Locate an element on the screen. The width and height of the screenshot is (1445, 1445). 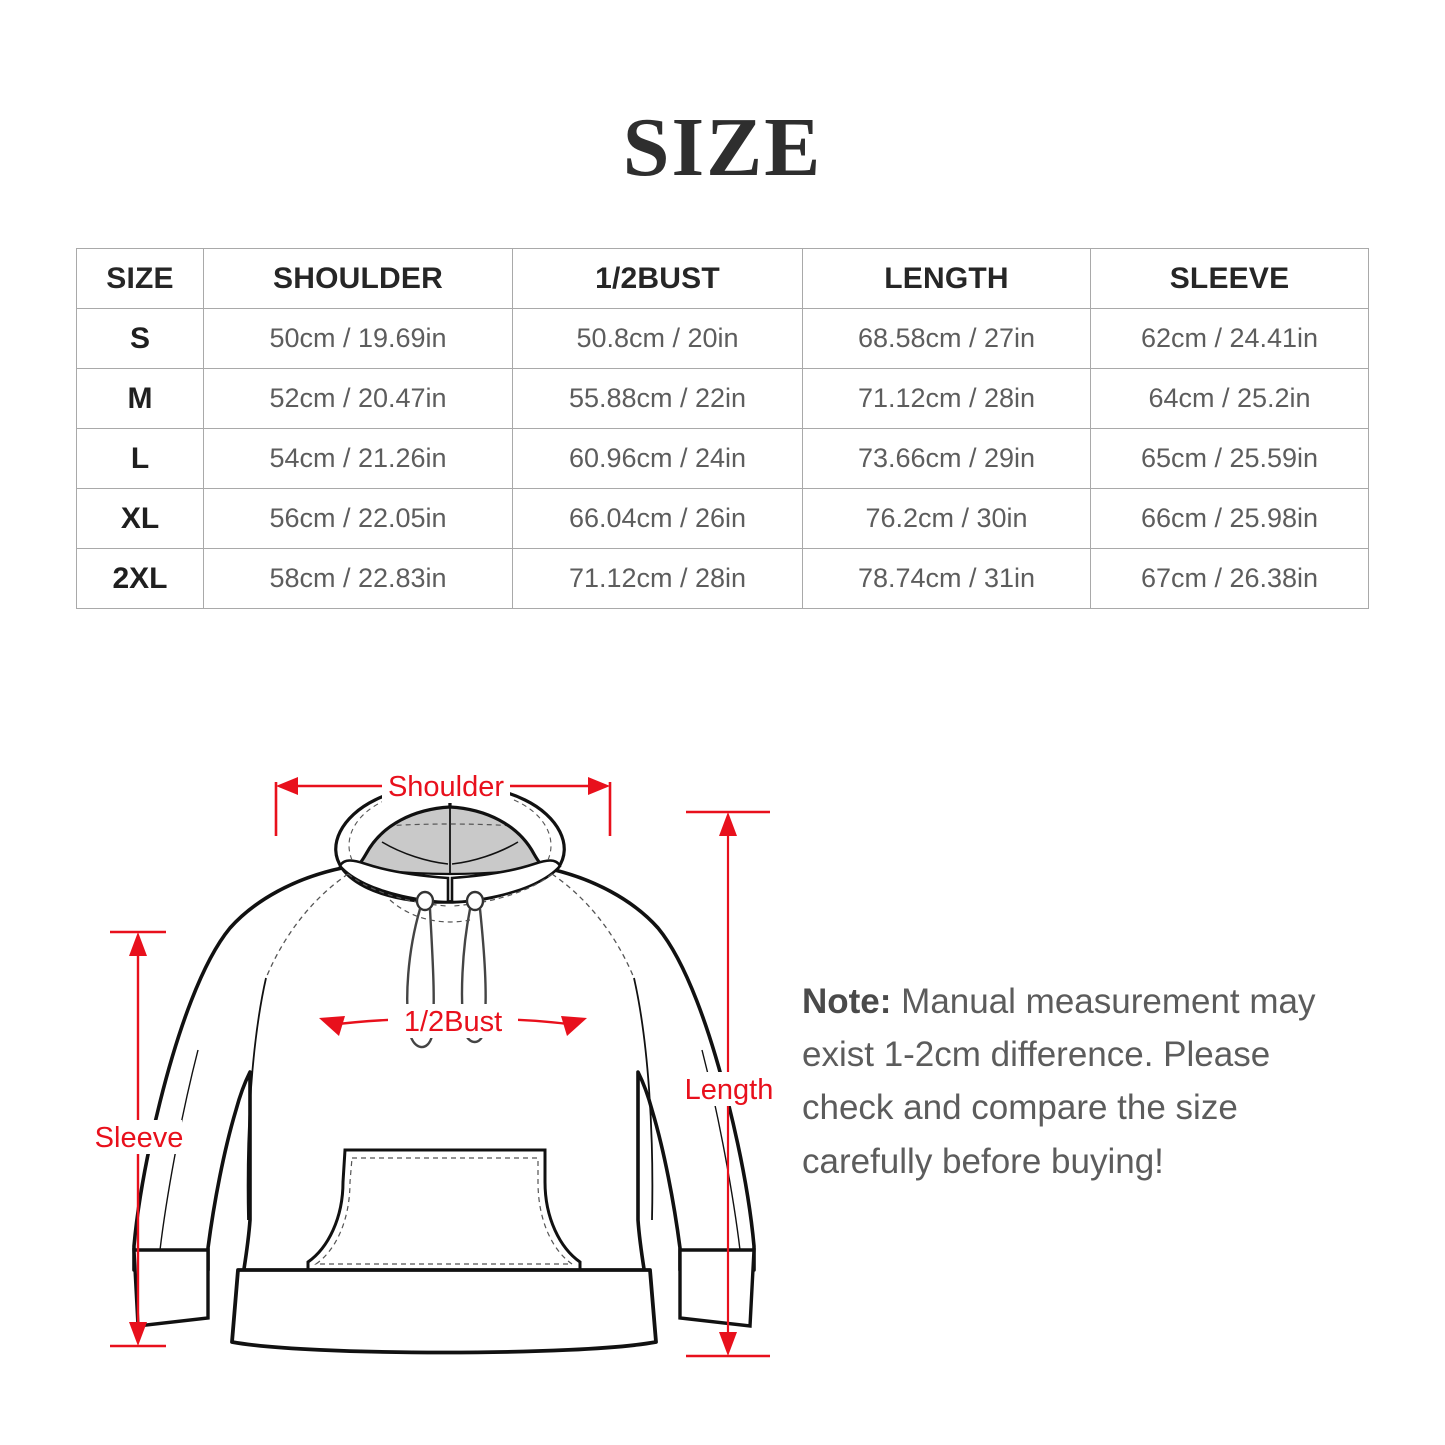
note-label: Note: is located at coordinates (847, 1001).